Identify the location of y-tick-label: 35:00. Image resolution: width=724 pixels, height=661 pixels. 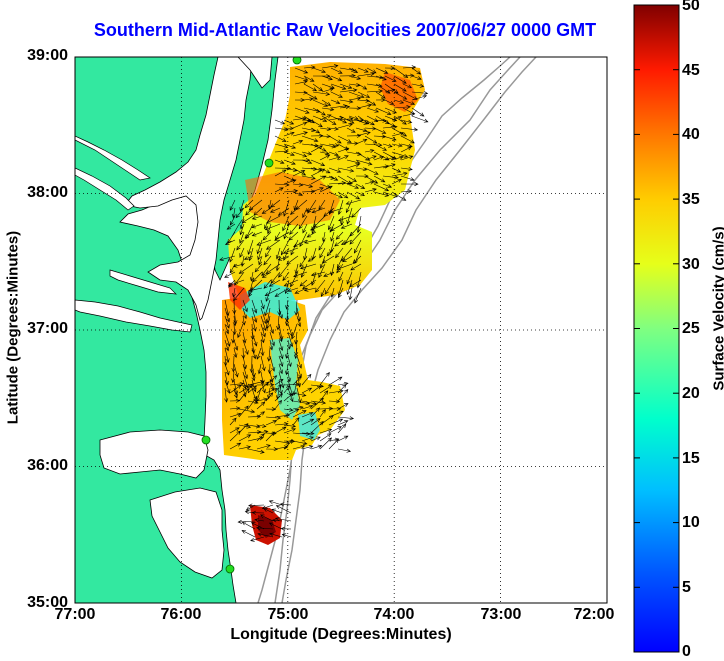
(39, 603).